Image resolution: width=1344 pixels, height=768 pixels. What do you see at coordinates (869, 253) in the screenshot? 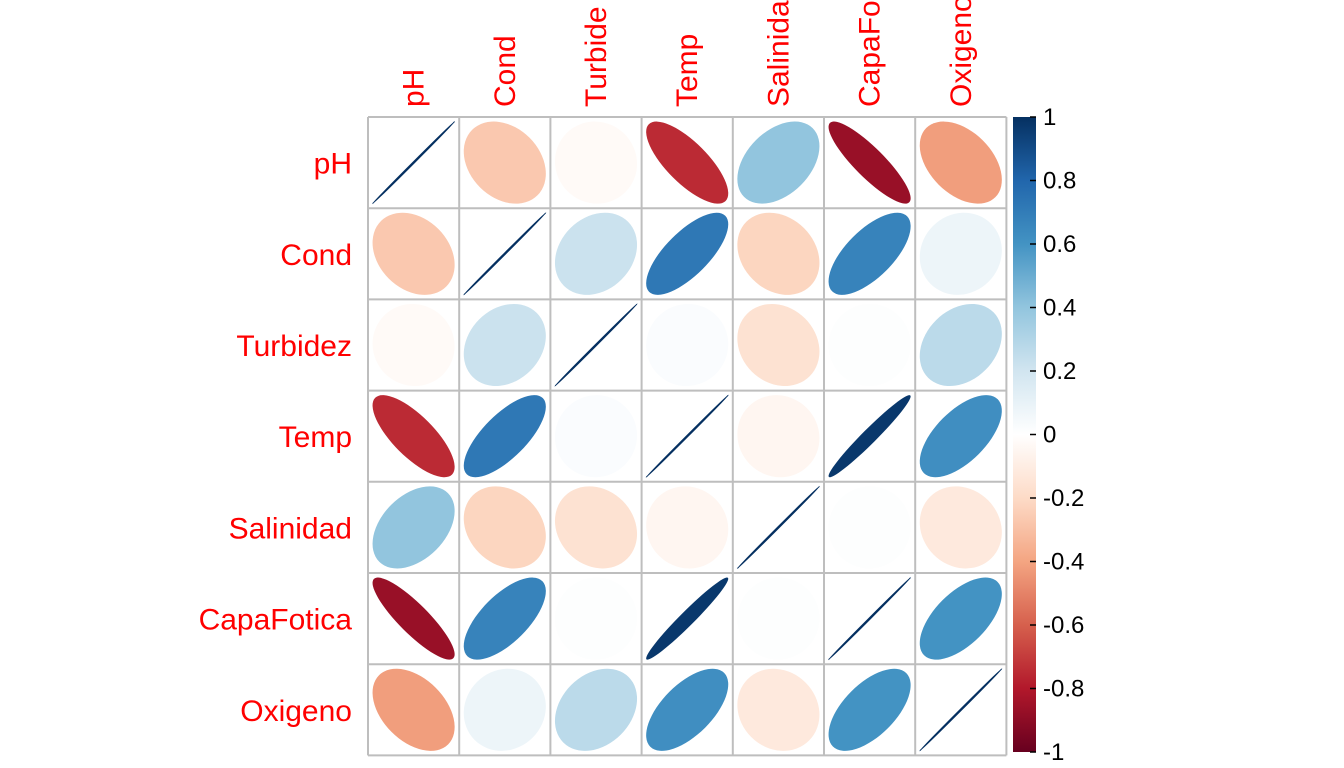
I see `correlation-ellipse-Cond-CapaFotica` at bounding box center [869, 253].